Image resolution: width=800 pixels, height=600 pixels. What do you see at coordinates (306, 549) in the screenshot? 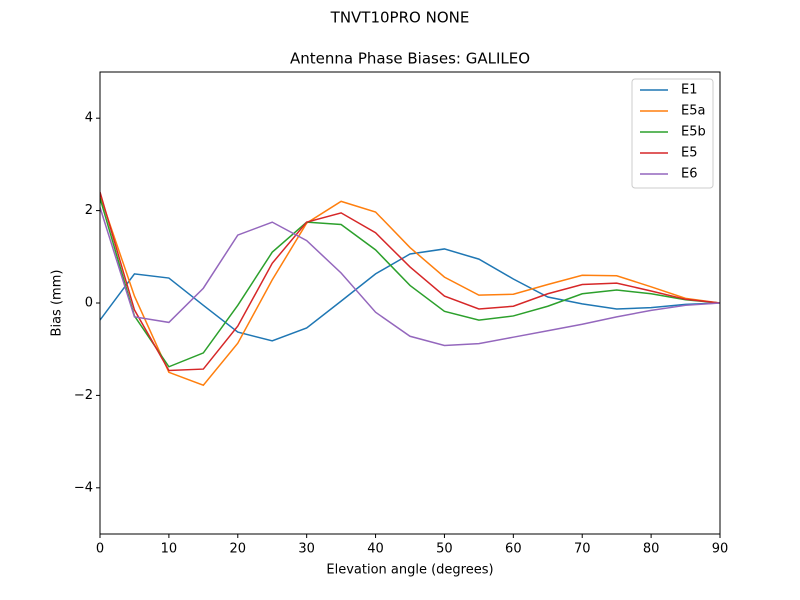
I see `x-tick-label: 30` at bounding box center [306, 549].